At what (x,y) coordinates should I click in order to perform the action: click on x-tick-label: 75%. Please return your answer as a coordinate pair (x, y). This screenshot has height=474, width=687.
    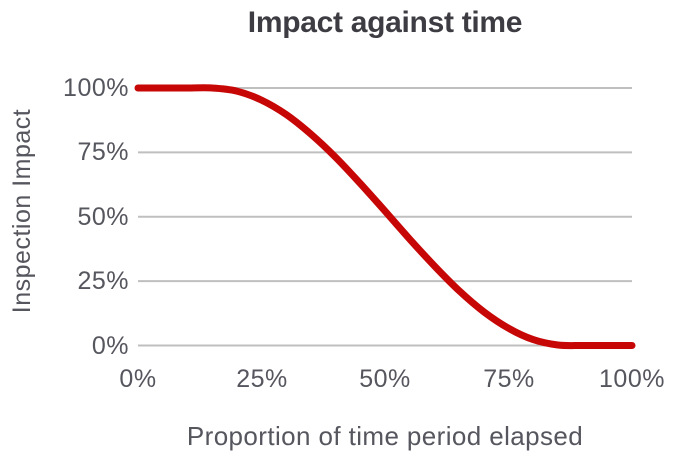
    Looking at the image, I should click on (509, 379).